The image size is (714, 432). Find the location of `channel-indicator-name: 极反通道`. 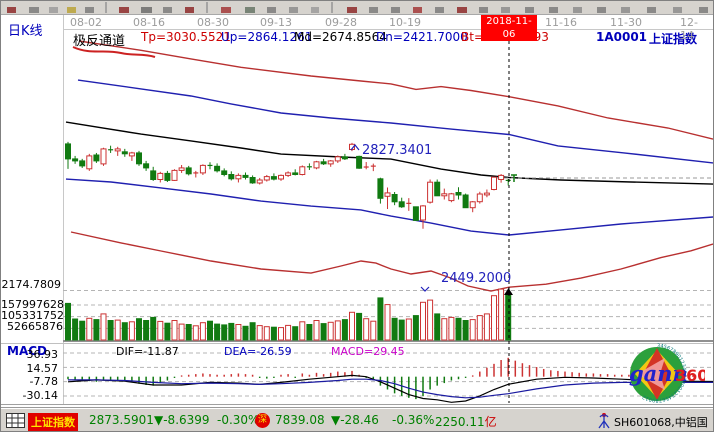

channel-indicator-name: 极反通道 is located at coordinates (99, 41).